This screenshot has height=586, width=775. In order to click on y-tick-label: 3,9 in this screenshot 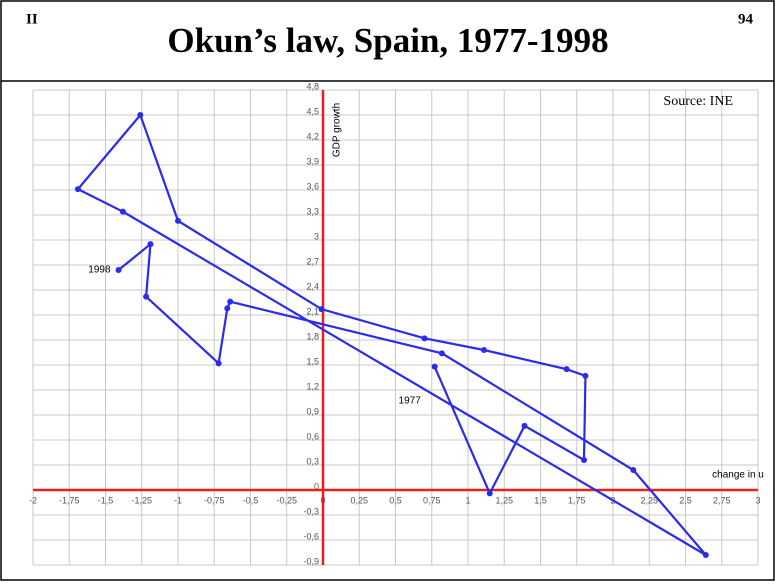, I will do `click(312, 161)`.